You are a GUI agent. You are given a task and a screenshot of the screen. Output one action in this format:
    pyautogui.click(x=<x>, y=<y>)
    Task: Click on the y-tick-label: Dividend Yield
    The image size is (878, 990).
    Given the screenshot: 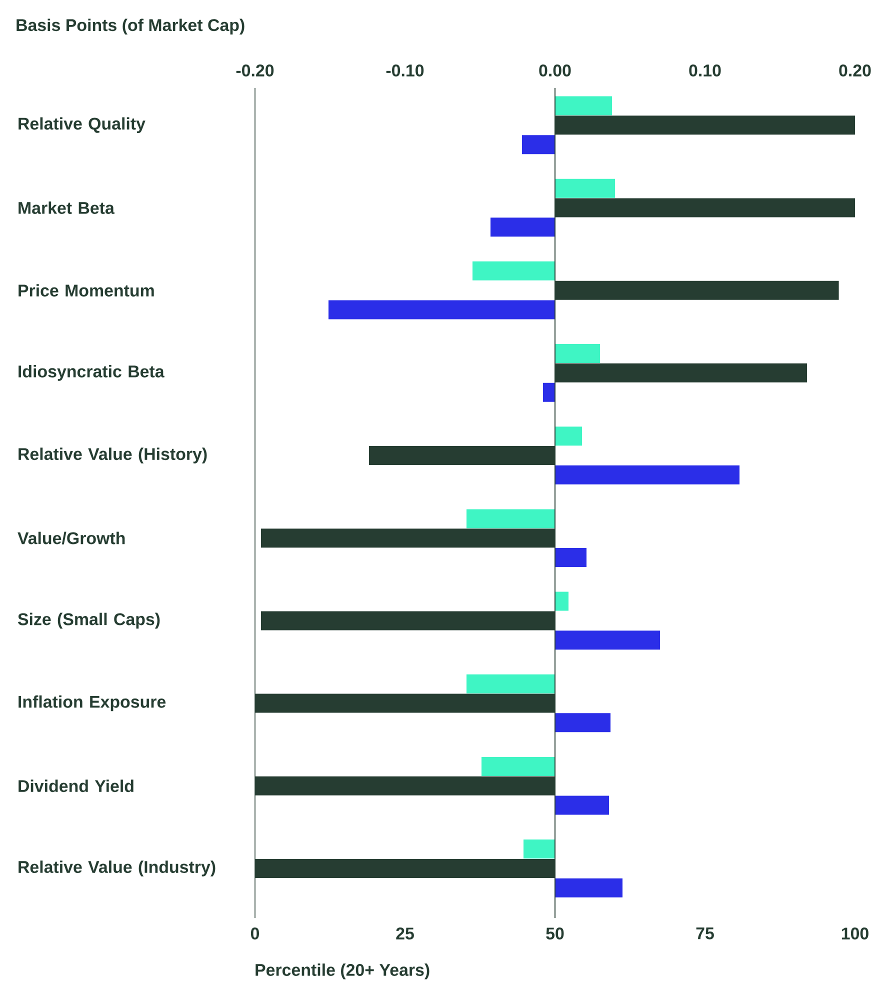 What is the action you would take?
    pyautogui.click(x=76, y=786)
    